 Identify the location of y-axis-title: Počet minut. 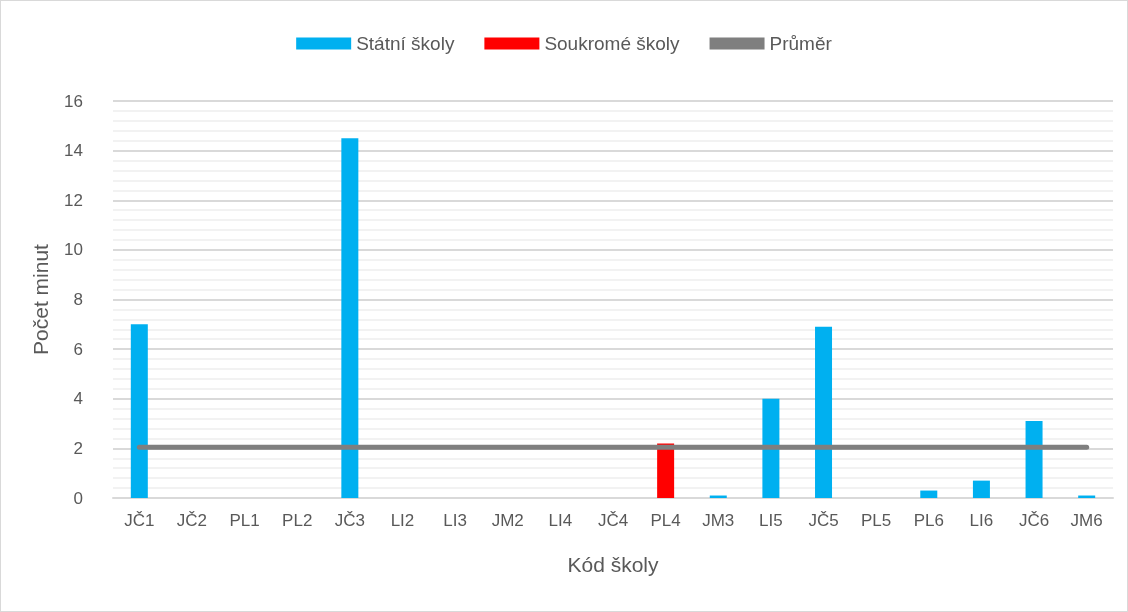
(40, 299).